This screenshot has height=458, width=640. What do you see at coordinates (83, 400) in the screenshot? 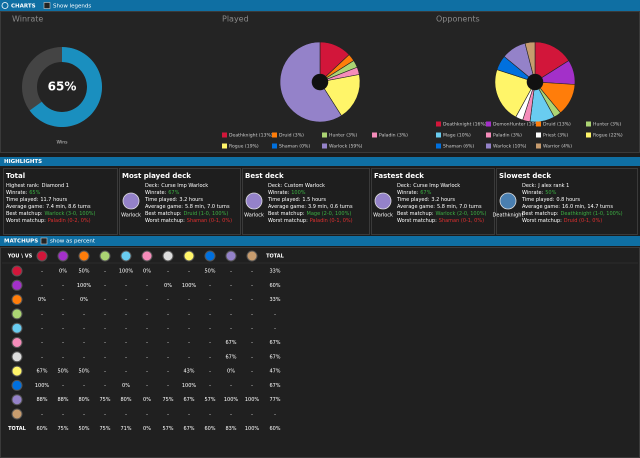
I see `matchup-cell: 80%` at bounding box center [83, 400].